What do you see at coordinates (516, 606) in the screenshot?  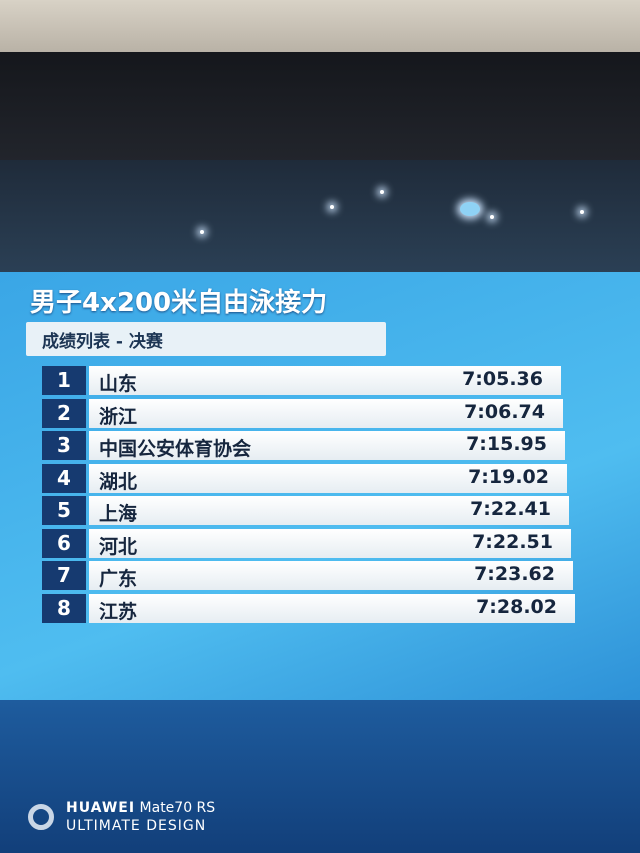 I see `result-time: 7:28.02` at bounding box center [516, 606].